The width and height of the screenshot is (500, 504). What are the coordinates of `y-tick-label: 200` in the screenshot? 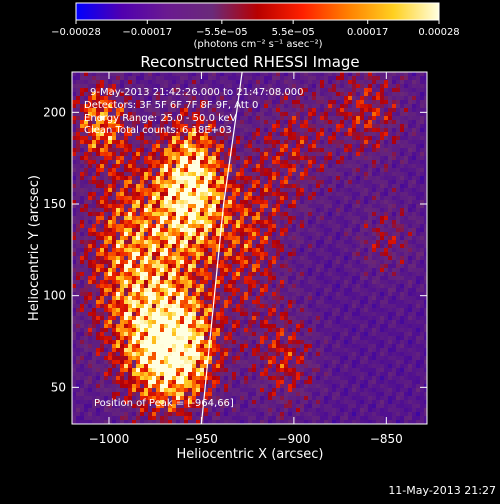 It's located at (54, 112).